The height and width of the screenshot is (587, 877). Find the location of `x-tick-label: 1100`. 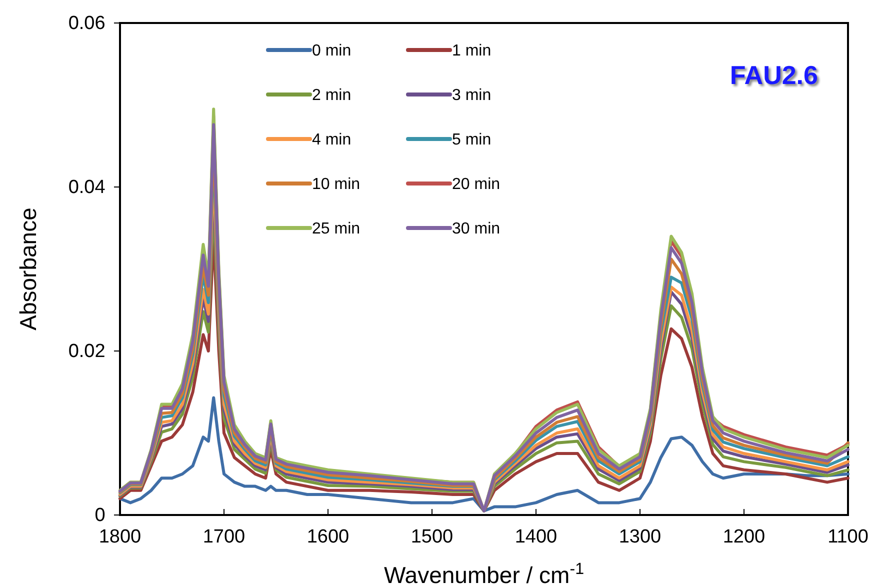

x-tick-label: 1100 is located at coordinates (848, 537).